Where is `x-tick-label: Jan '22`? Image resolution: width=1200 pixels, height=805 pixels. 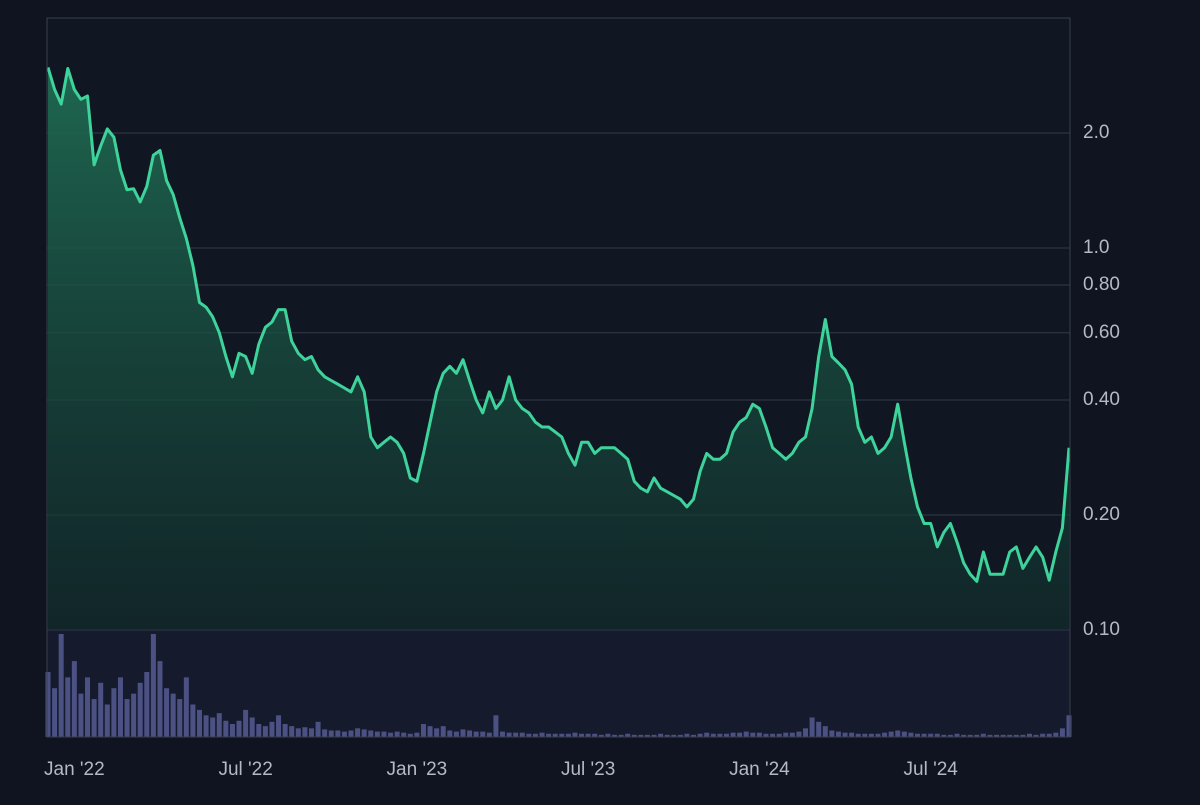 x-tick-label: Jan '22 is located at coordinates (74, 769).